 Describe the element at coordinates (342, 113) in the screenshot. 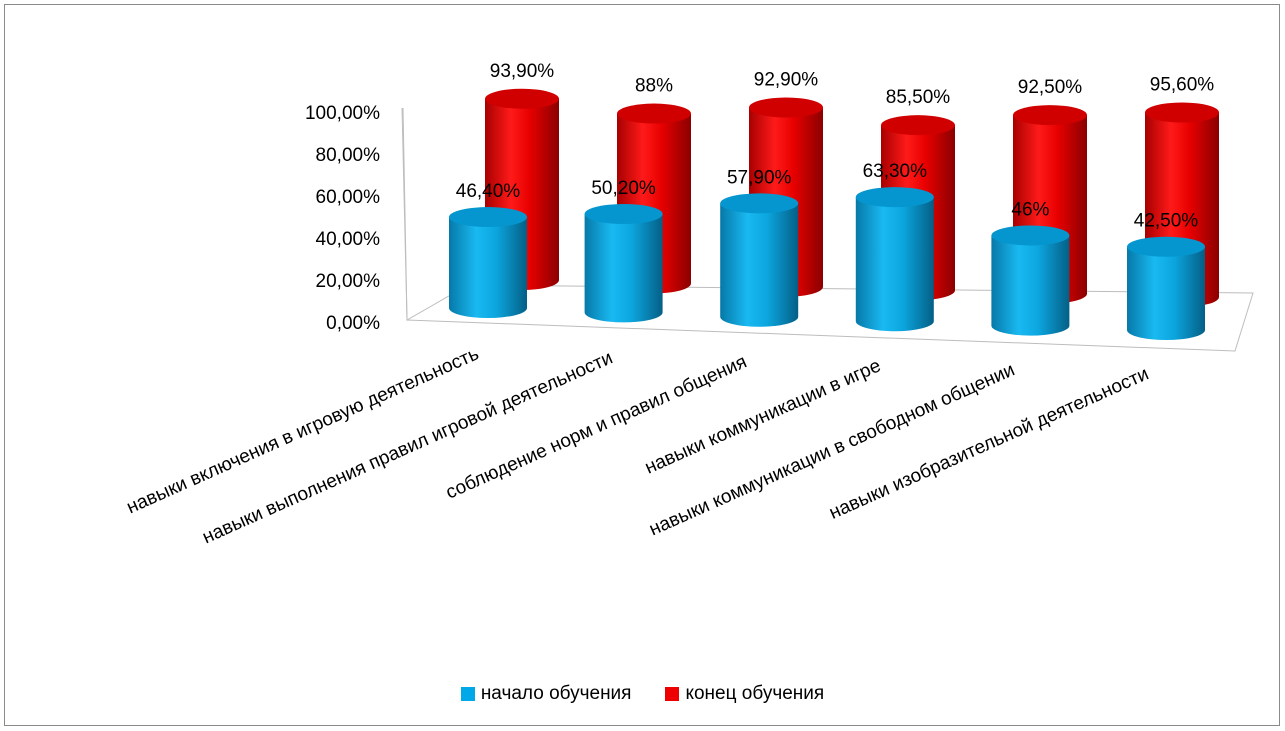

I see `y-tick-label: 100,00%` at that location.